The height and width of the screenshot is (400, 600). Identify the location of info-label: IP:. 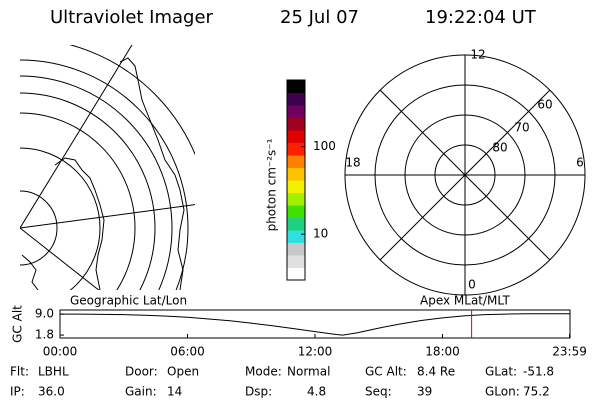
(17, 392).